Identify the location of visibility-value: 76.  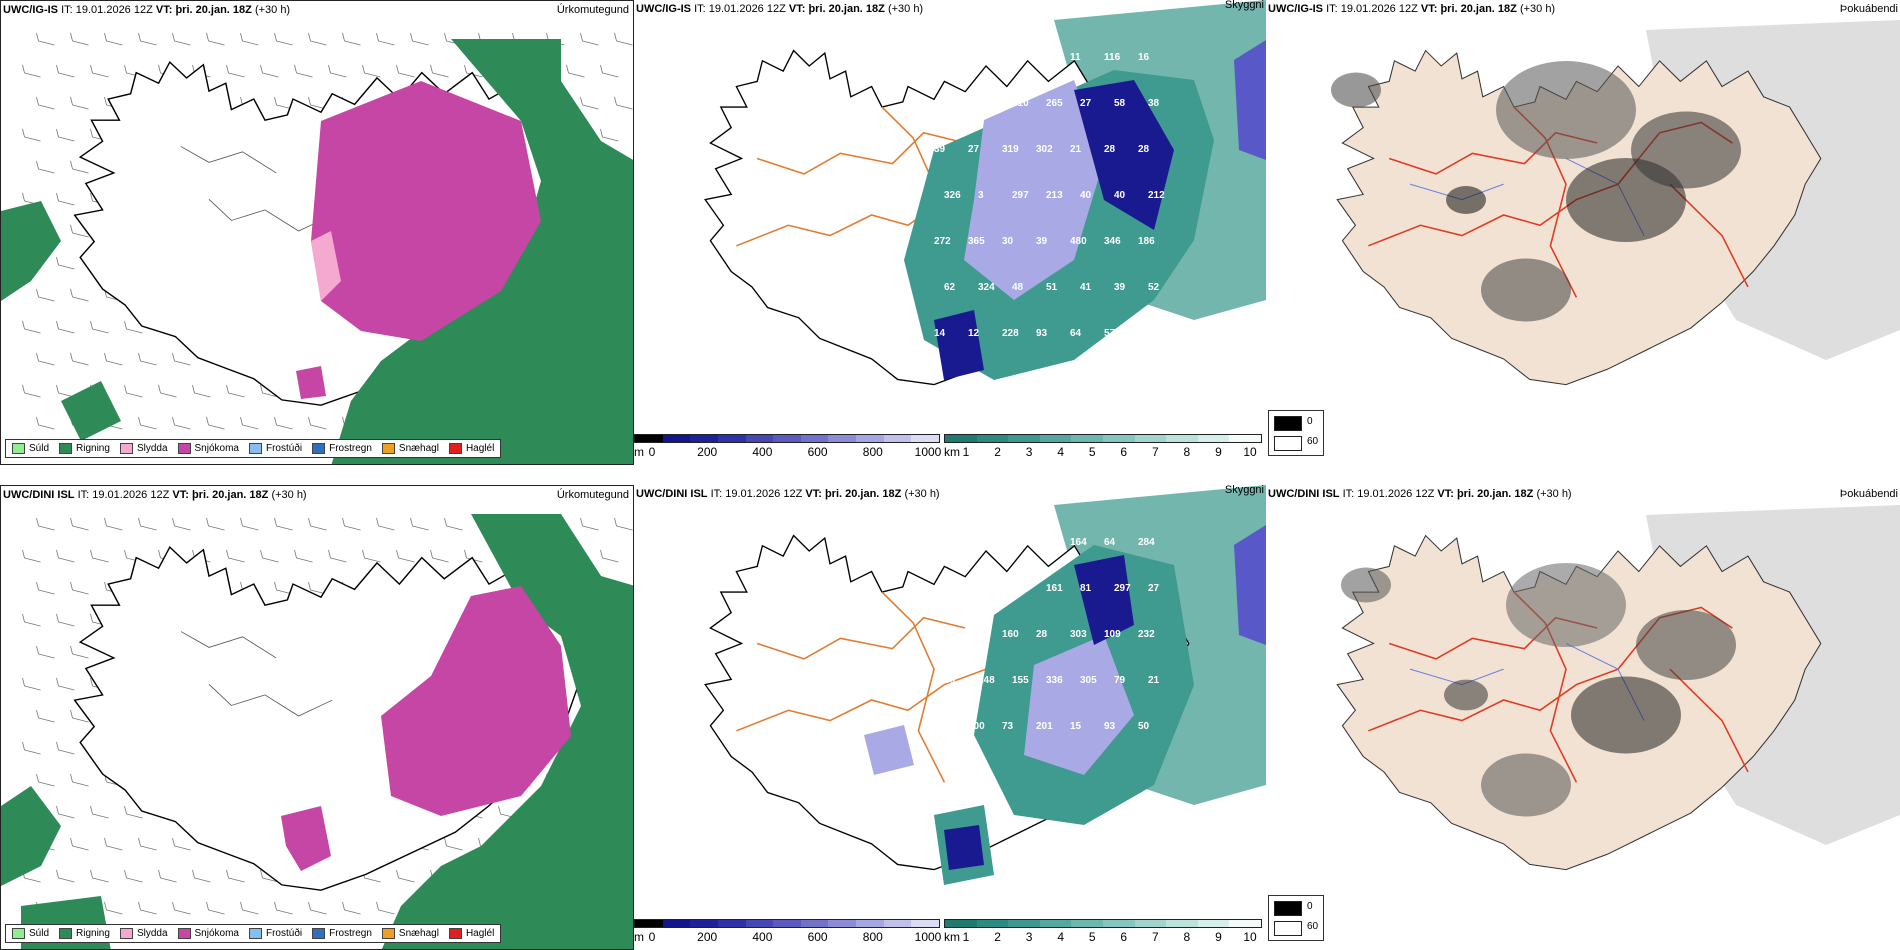
(940, 726).